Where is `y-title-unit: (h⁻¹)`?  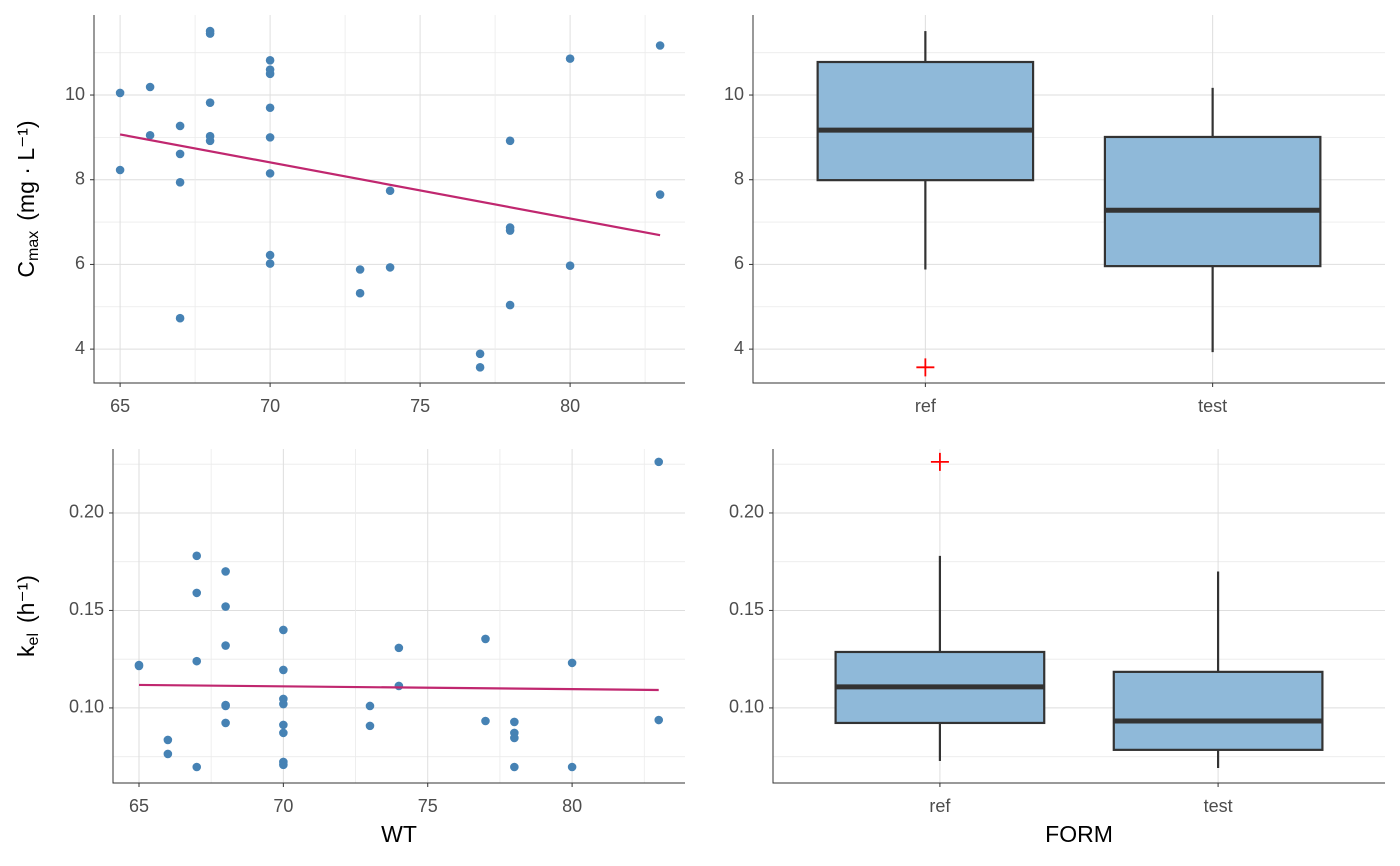
y-title-unit: (h⁻¹) is located at coordinates (26, 599).